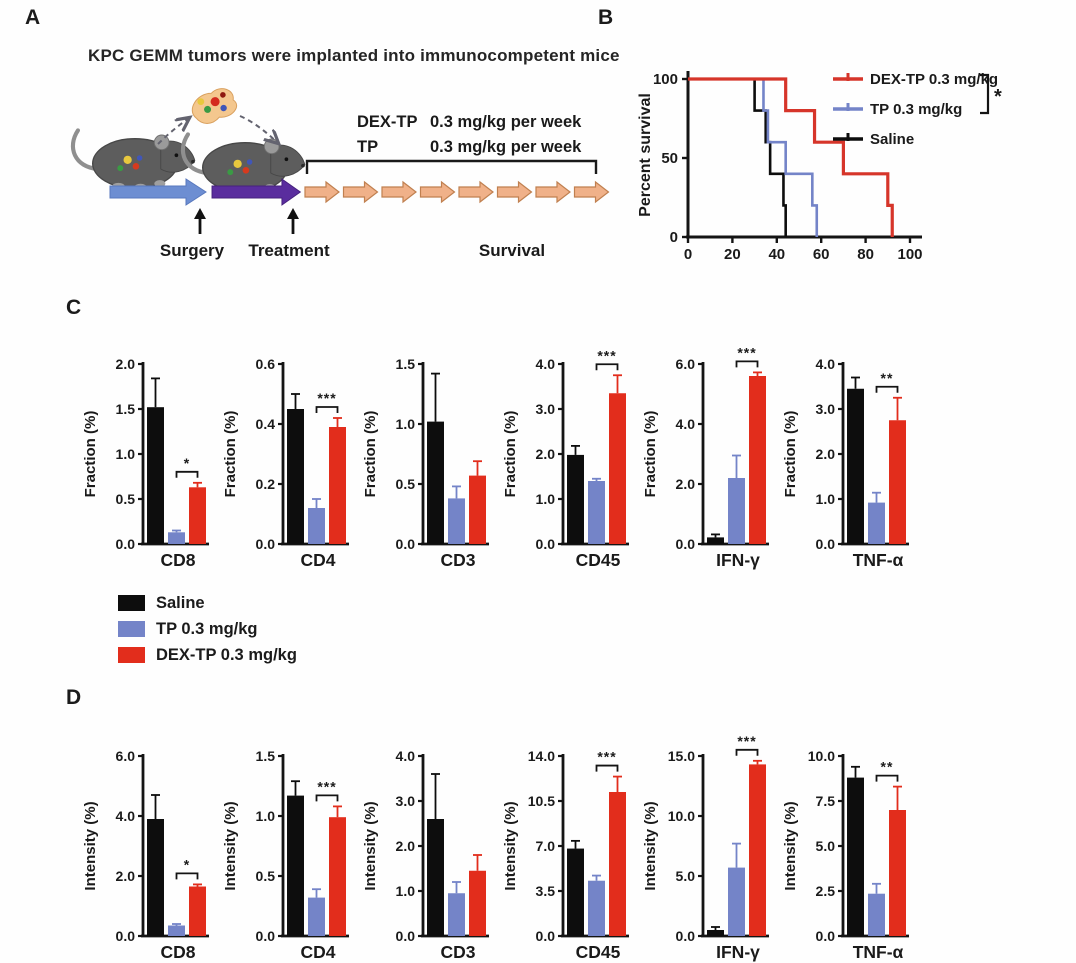 The height and width of the screenshot is (963, 1076). I want to click on y-tick-label: 100, so click(665, 79).